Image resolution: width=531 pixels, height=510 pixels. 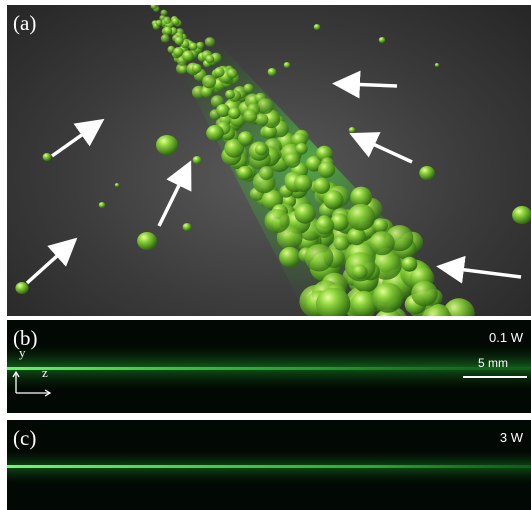 I want to click on axis-z-label: z, so click(x=45, y=372).